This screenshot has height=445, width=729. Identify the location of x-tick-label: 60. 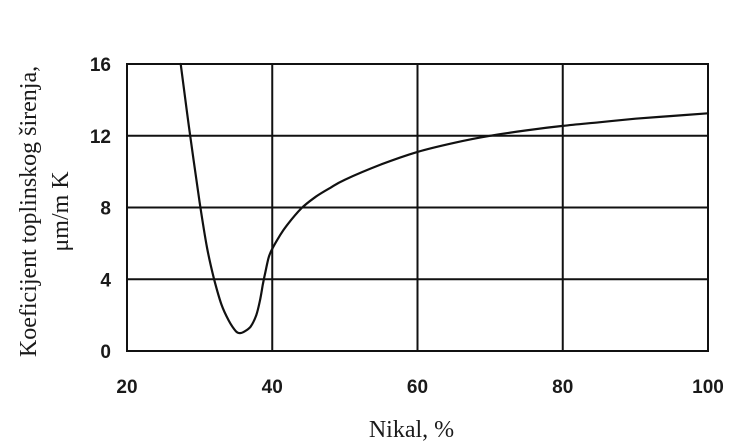
(417, 387).